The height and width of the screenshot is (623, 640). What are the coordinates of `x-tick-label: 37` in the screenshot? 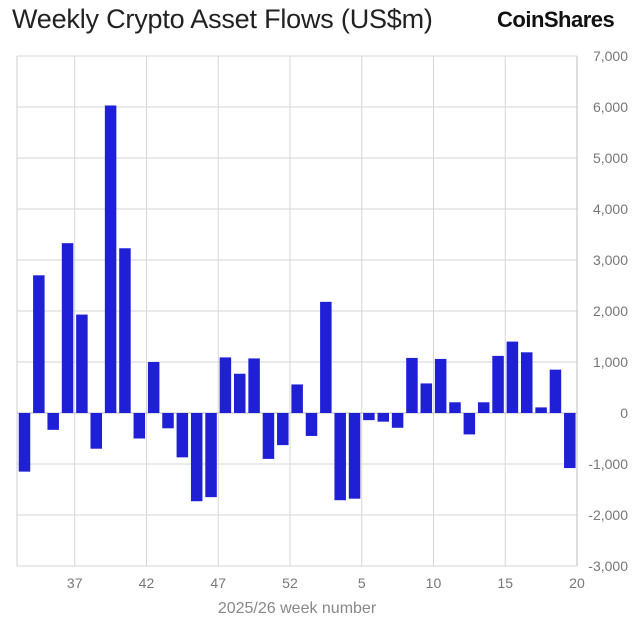 It's located at (75, 583).